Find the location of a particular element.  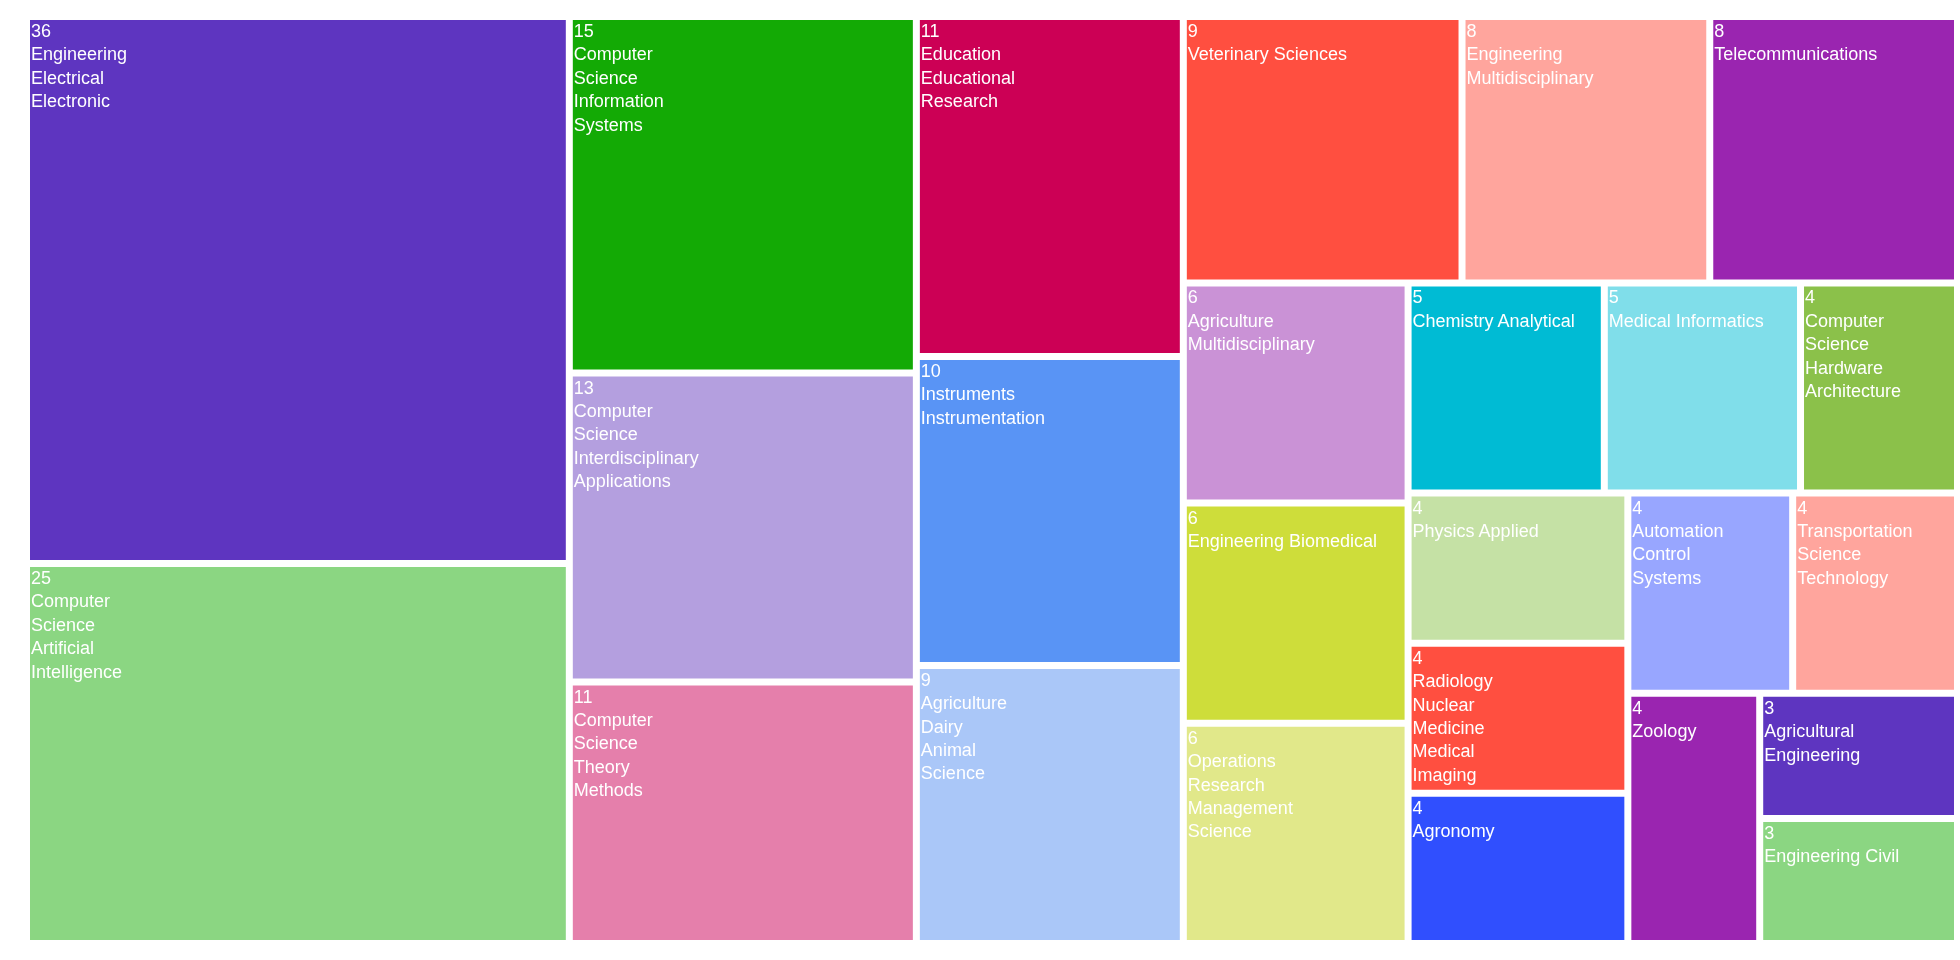

category-label: Instruments Instrumentation is located at coordinates (982, 406).